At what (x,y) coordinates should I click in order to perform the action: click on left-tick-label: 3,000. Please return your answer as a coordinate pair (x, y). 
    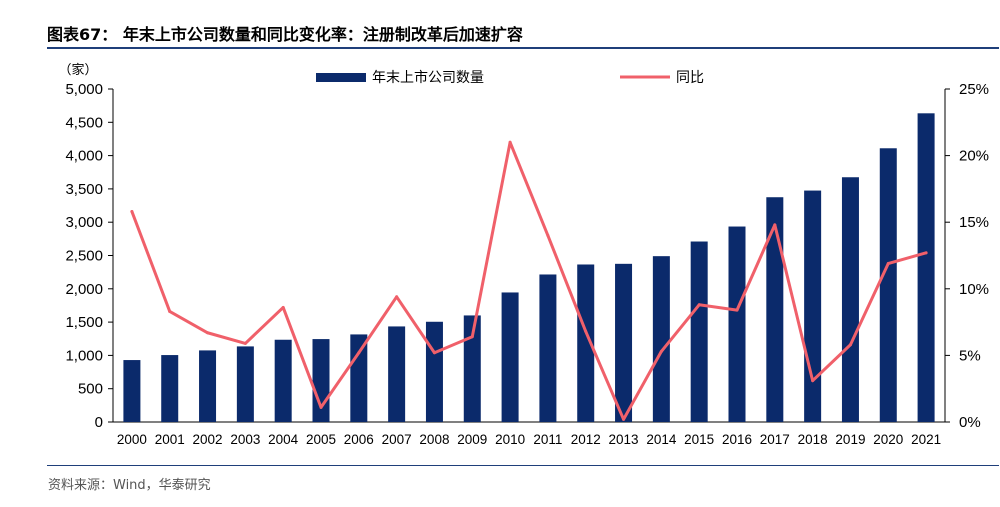
    Looking at the image, I should click on (84, 222).